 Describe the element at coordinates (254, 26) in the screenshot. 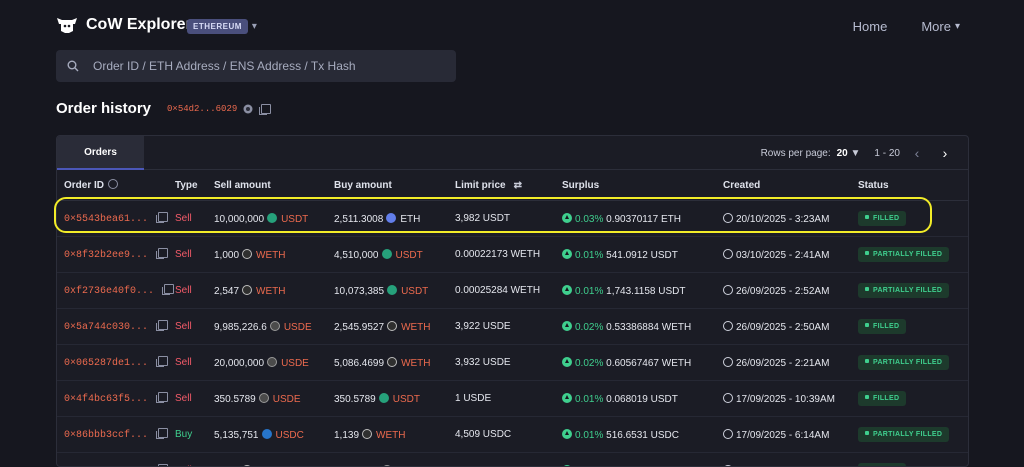

I see `chevron-down-icon: ▾` at that location.